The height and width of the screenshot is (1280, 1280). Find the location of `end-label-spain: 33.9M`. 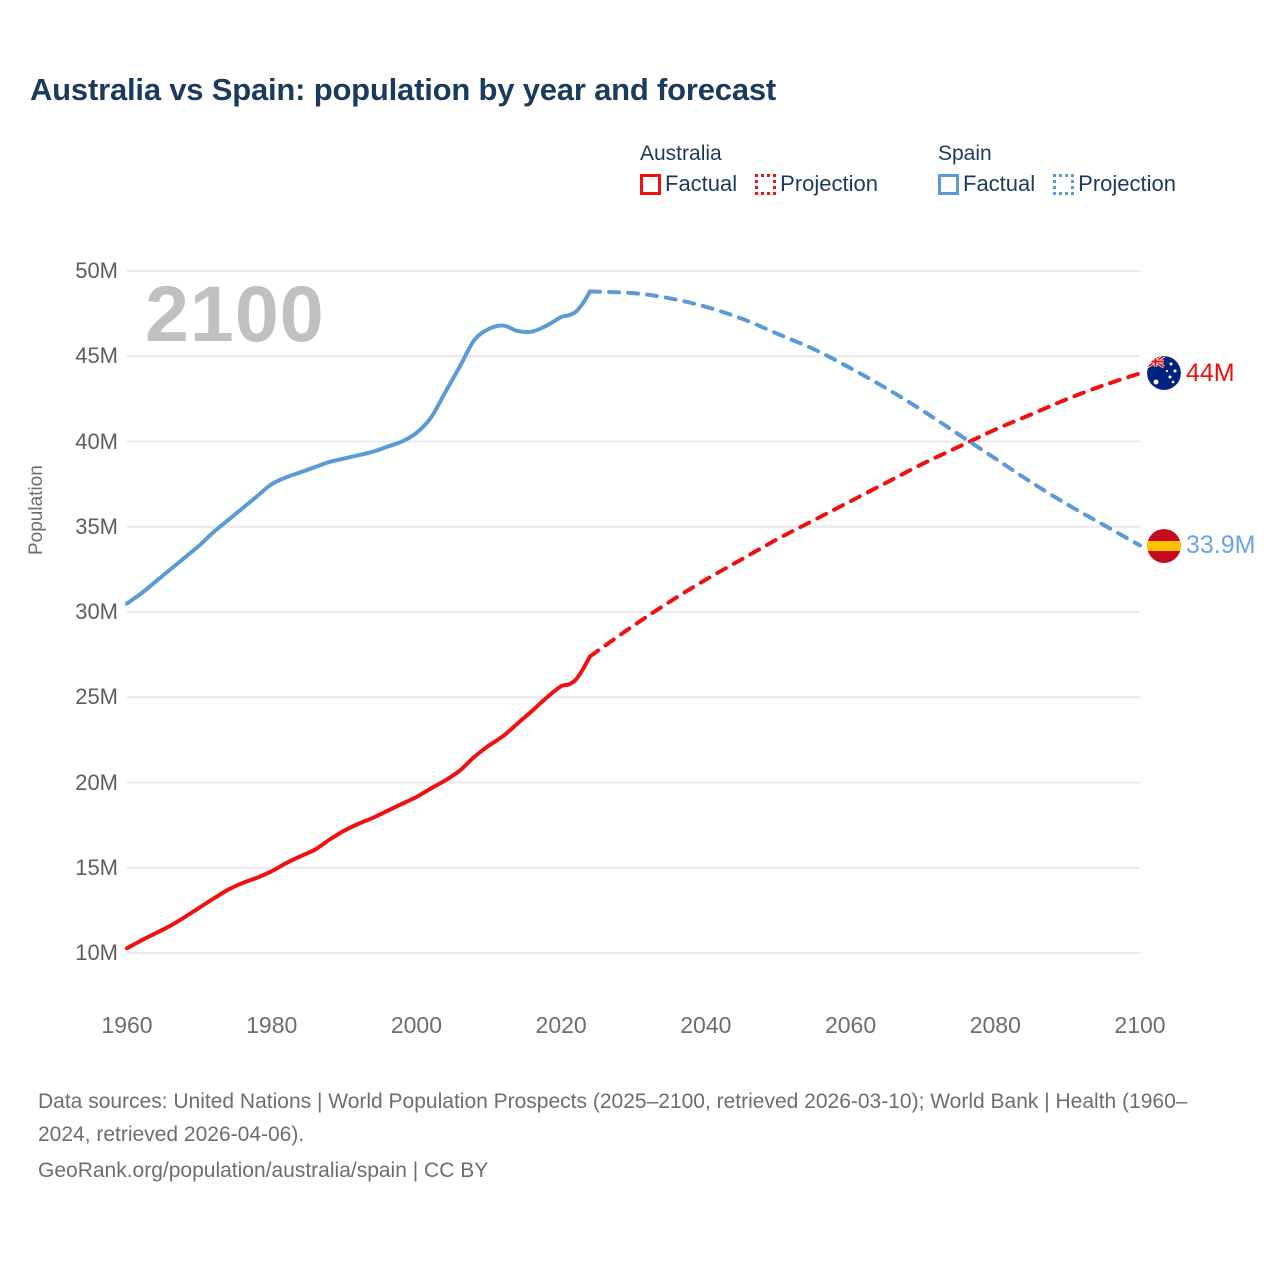

end-label-spain: 33.9M is located at coordinates (1201, 545).